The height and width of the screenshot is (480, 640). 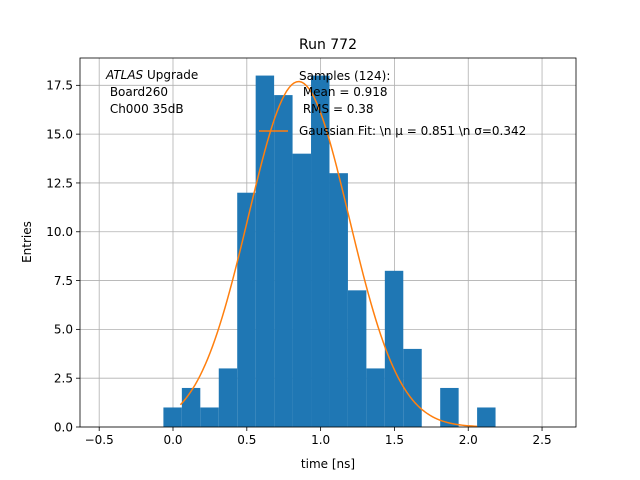 I want to click on atlas-annotation: ATLAS Upgrade Board260 Ch000 35dB, so click(x=151, y=92).